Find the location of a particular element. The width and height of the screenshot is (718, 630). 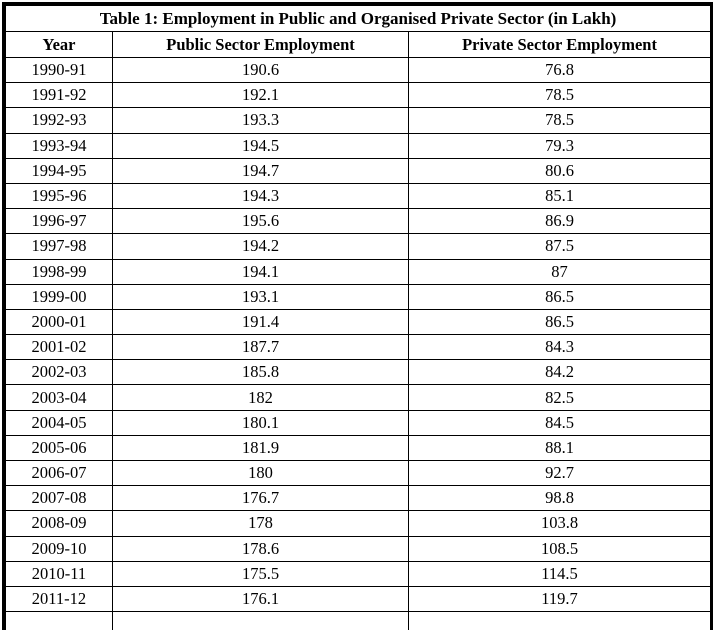

cell-year: 1994-95 is located at coordinates (59, 170).